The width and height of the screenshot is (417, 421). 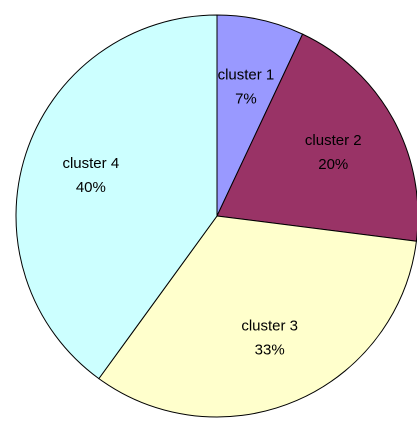 What do you see at coordinates (246, 75) in the screenshot?
I see `slice-label: cluster 1` at bounding box center [246, 75].